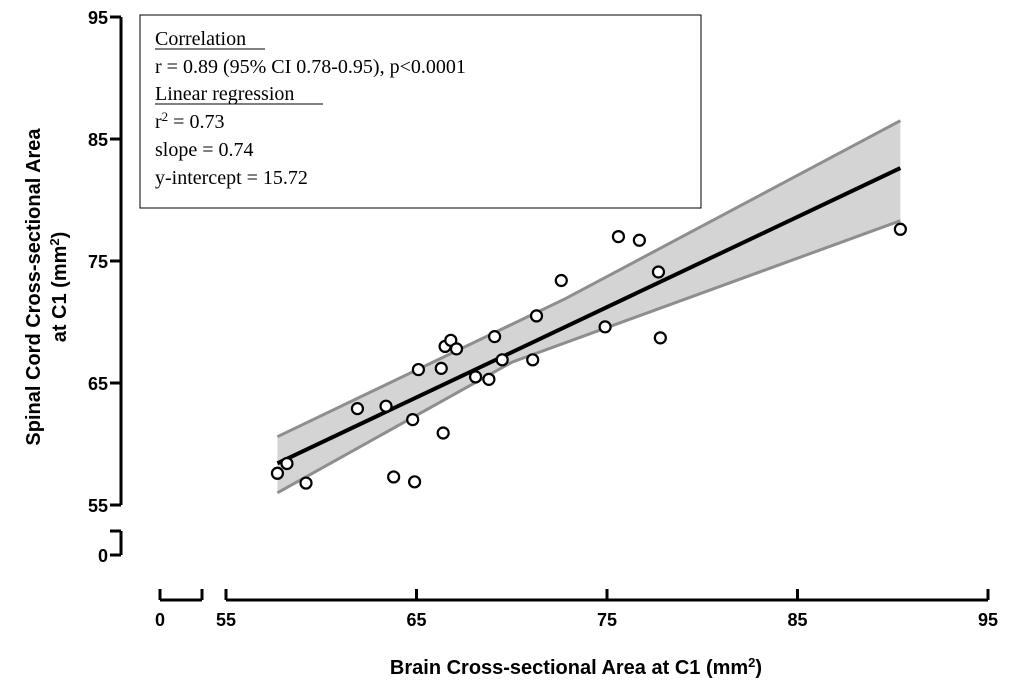 The height and width of the screenshot is (691, 1012). What do you see at coordinates (34, 287) in the screenshot?
I see `y-axis-title-line1: Spinal Cord Cross-sectional Area` at bounding box center [34, 287].